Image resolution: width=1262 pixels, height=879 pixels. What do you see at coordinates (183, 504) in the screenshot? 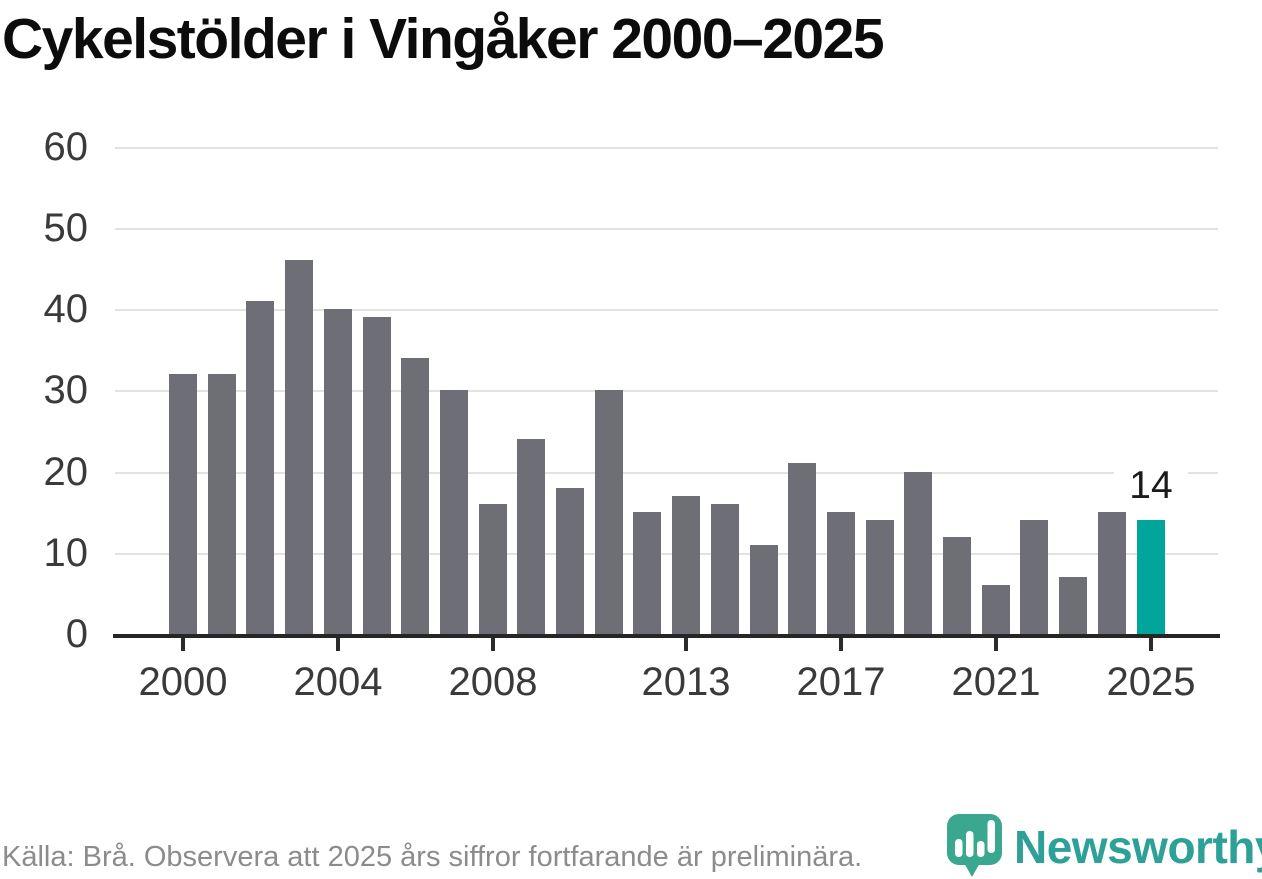
I see `bar-2000` at bounding box center [183, 504].